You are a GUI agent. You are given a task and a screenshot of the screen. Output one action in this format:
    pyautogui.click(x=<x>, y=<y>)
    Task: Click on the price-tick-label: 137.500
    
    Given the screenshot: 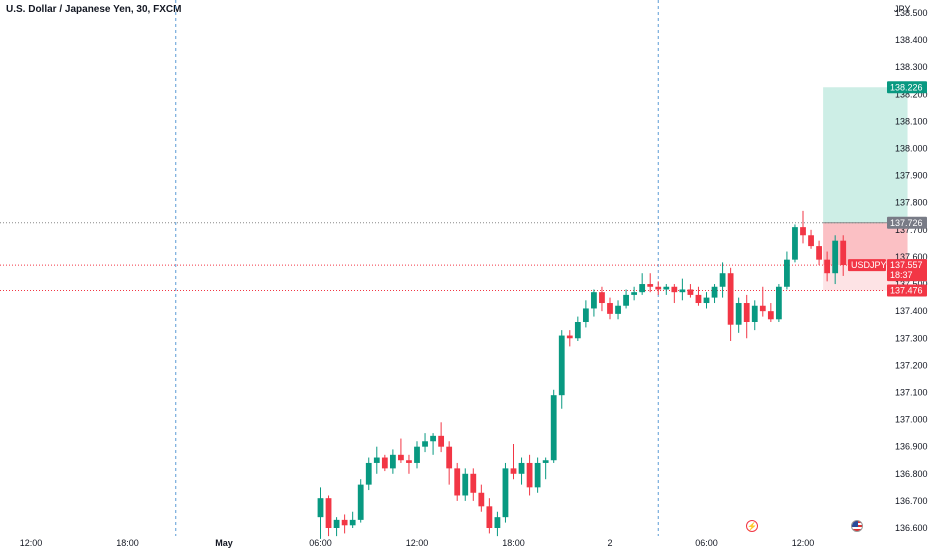 What is the action you would take?
    pyautogui.click(x=911, y=284)
    